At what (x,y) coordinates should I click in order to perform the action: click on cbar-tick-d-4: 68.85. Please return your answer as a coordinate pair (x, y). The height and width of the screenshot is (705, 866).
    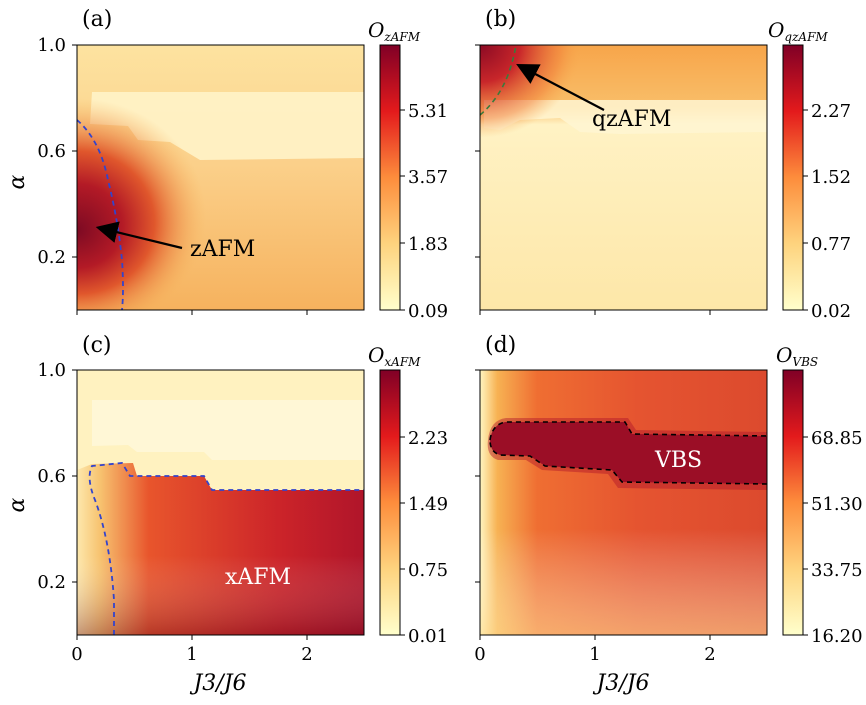
    Looking at the image, I should click on (837, 438).